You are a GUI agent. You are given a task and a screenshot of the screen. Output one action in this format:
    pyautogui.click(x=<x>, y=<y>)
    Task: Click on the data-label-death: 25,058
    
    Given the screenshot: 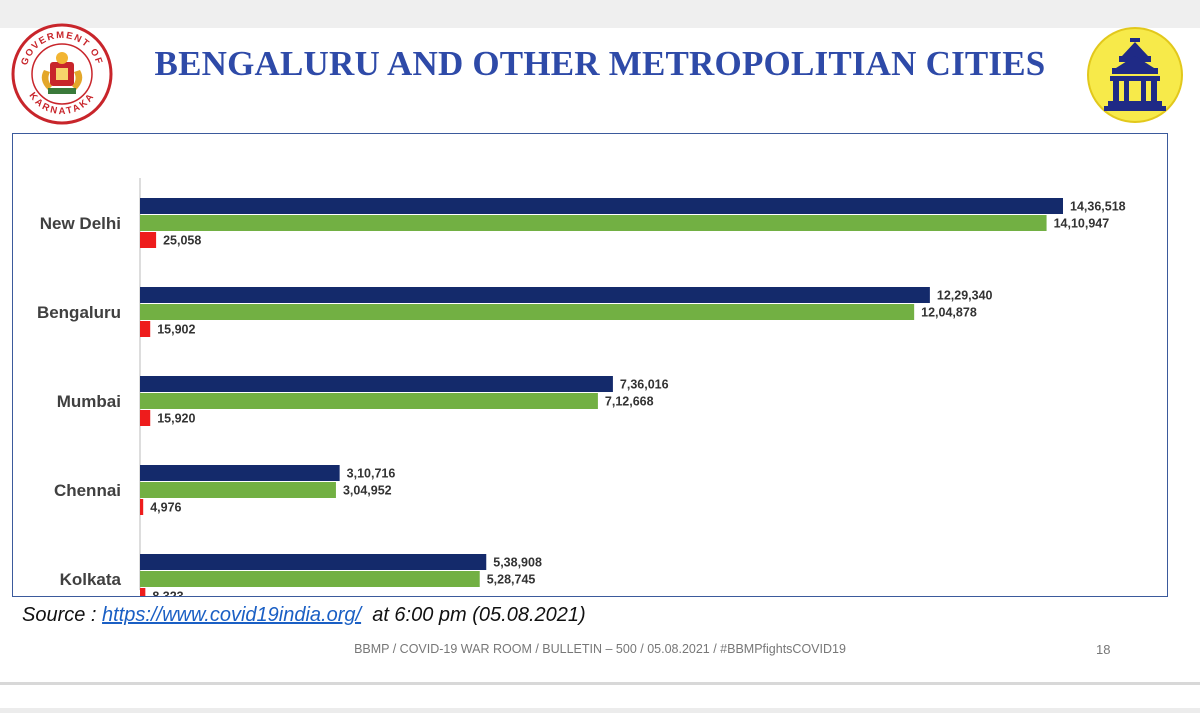 What is the action you would take?
    pyautogui.click(x=182, y=241)
    